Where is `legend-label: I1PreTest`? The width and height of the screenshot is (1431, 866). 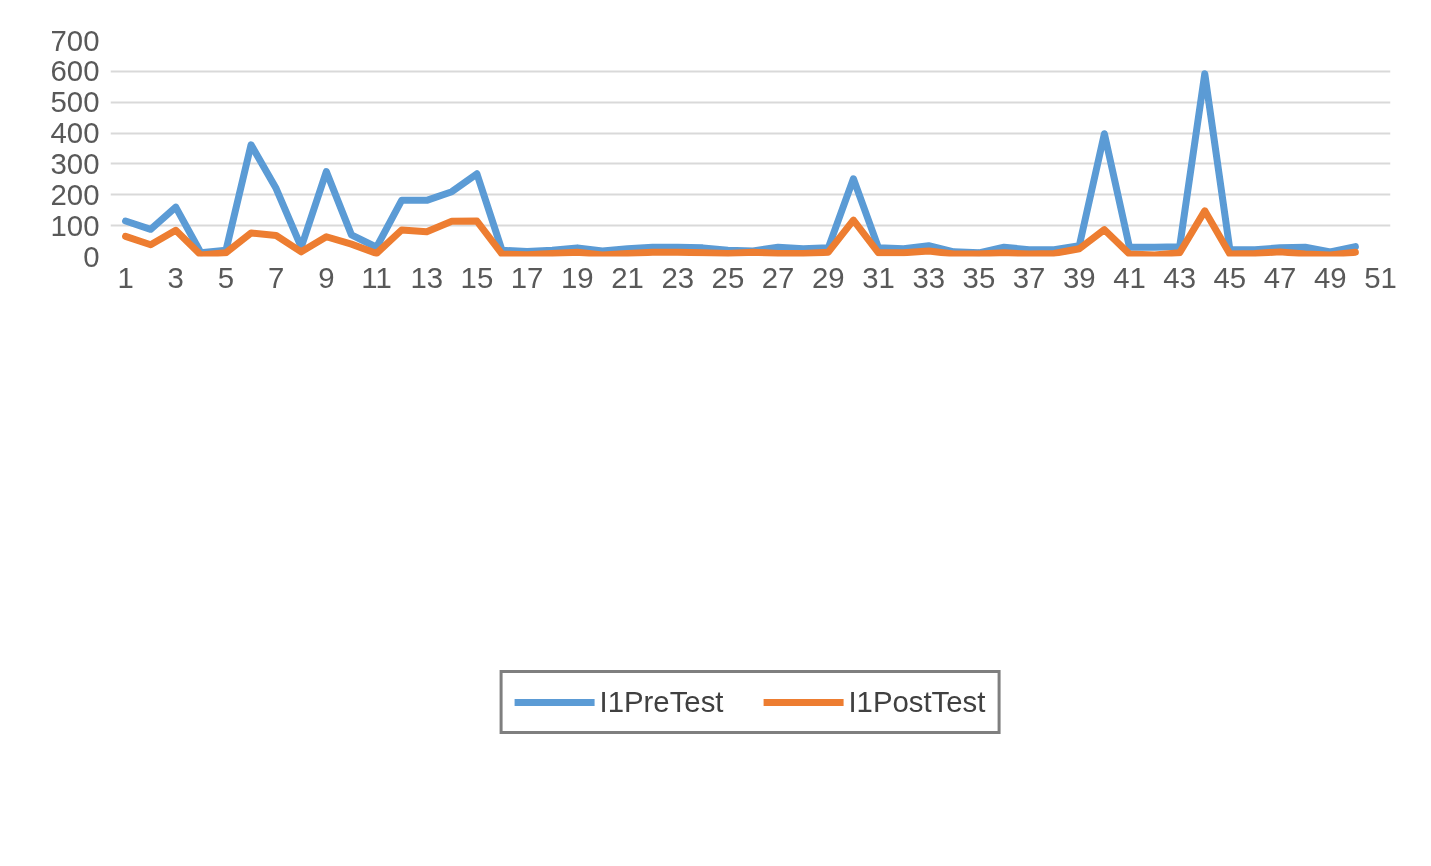
legend-label: I1PreTest is located at coordinates (661, 701).